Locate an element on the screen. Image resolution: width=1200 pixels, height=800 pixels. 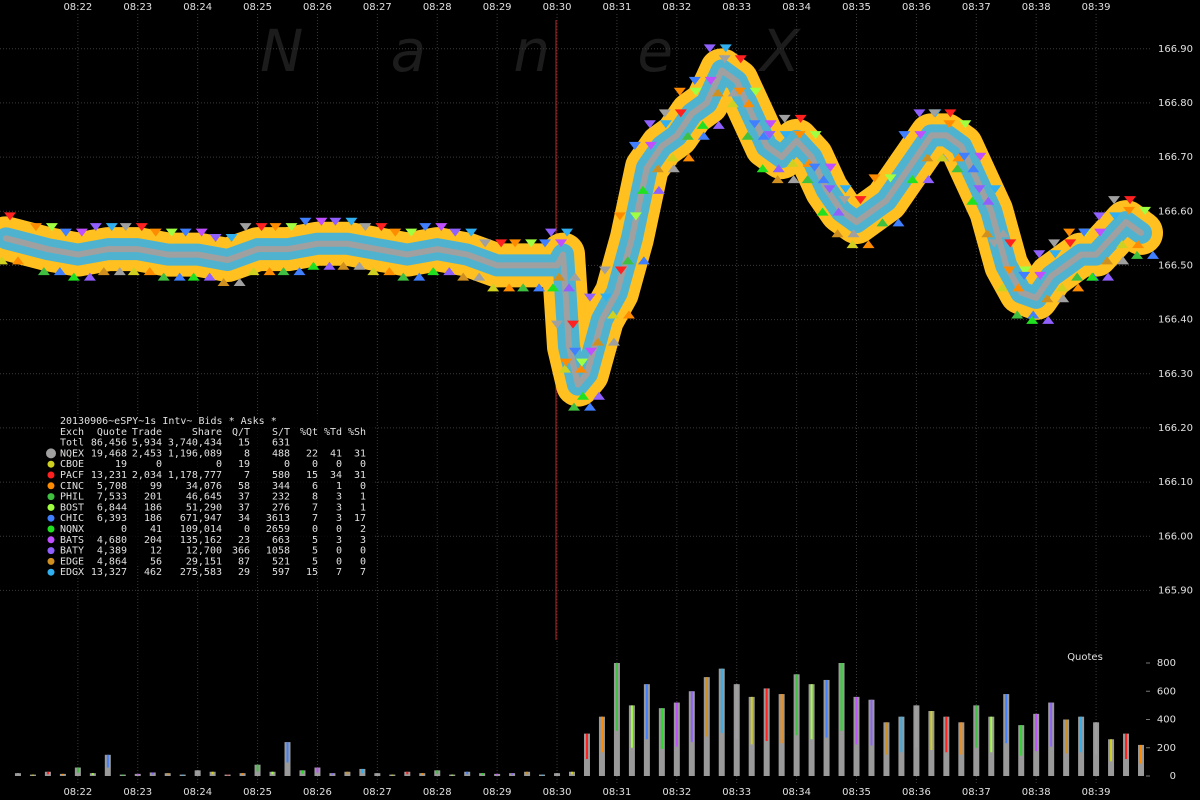
table-cell: 201 is located at coordinates (153, 497).